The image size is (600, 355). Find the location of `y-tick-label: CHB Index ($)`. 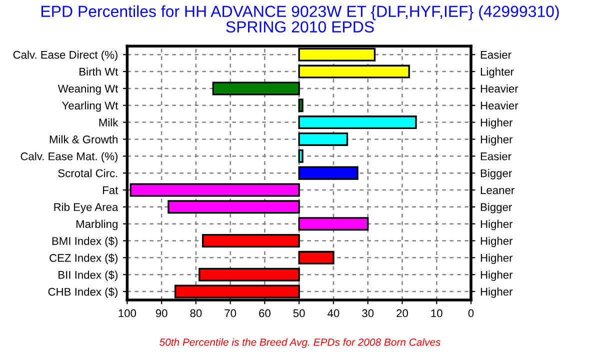

y-tick-label: CHB Index ($) is located at coordinates (83, 292).